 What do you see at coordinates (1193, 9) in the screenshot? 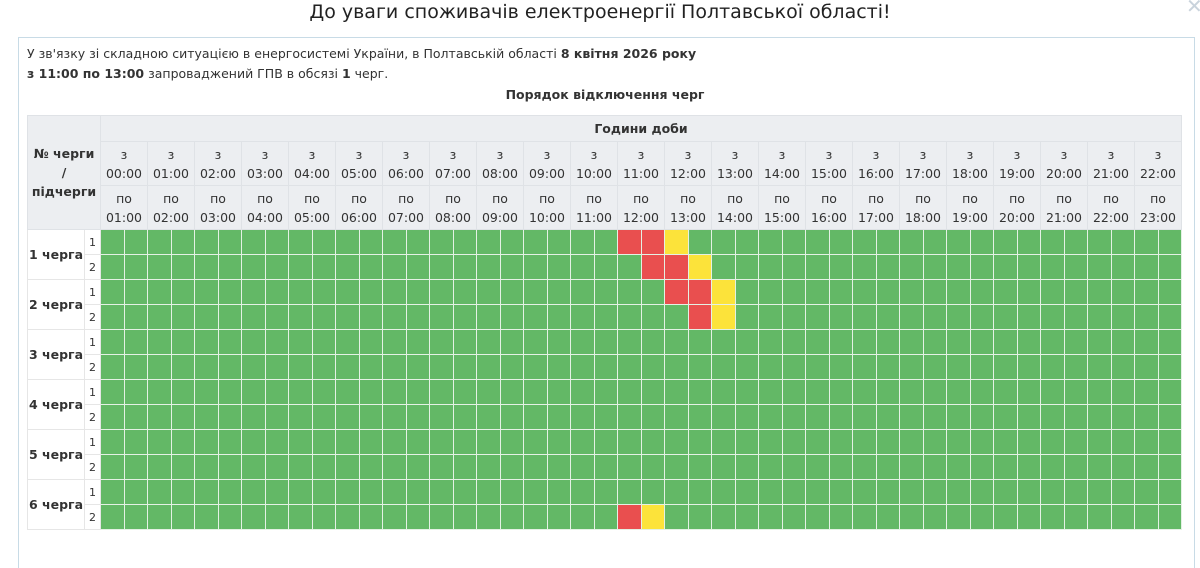
I see `close-icon: ✕` at bounding box center [1193, 9].